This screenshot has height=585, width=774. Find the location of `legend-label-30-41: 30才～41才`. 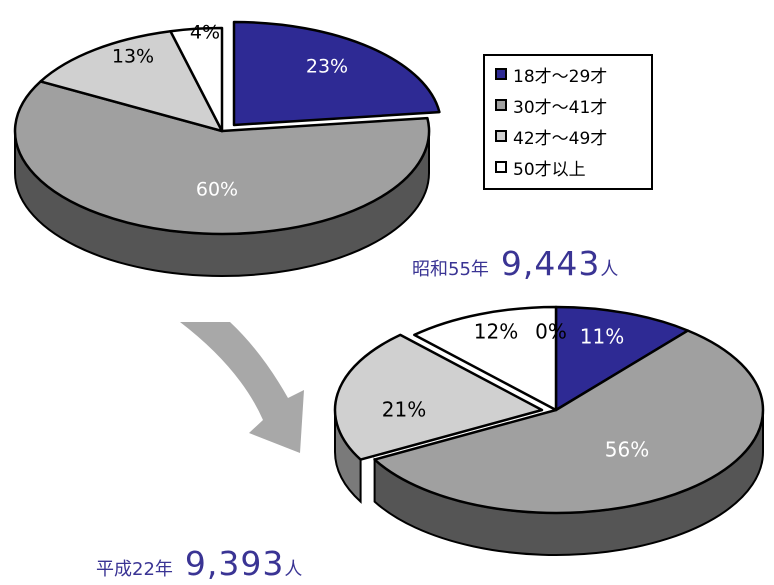

legend-label-30-41: 30才～41才 is located at coordinates (560, 107).